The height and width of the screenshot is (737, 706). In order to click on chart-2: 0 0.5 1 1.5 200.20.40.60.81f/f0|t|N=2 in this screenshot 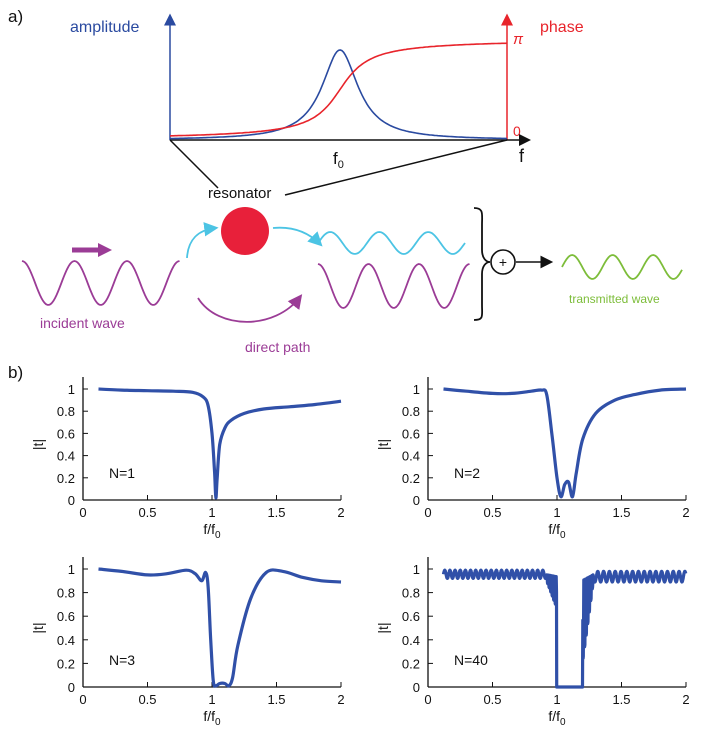, I will do `click(532, 459)`.